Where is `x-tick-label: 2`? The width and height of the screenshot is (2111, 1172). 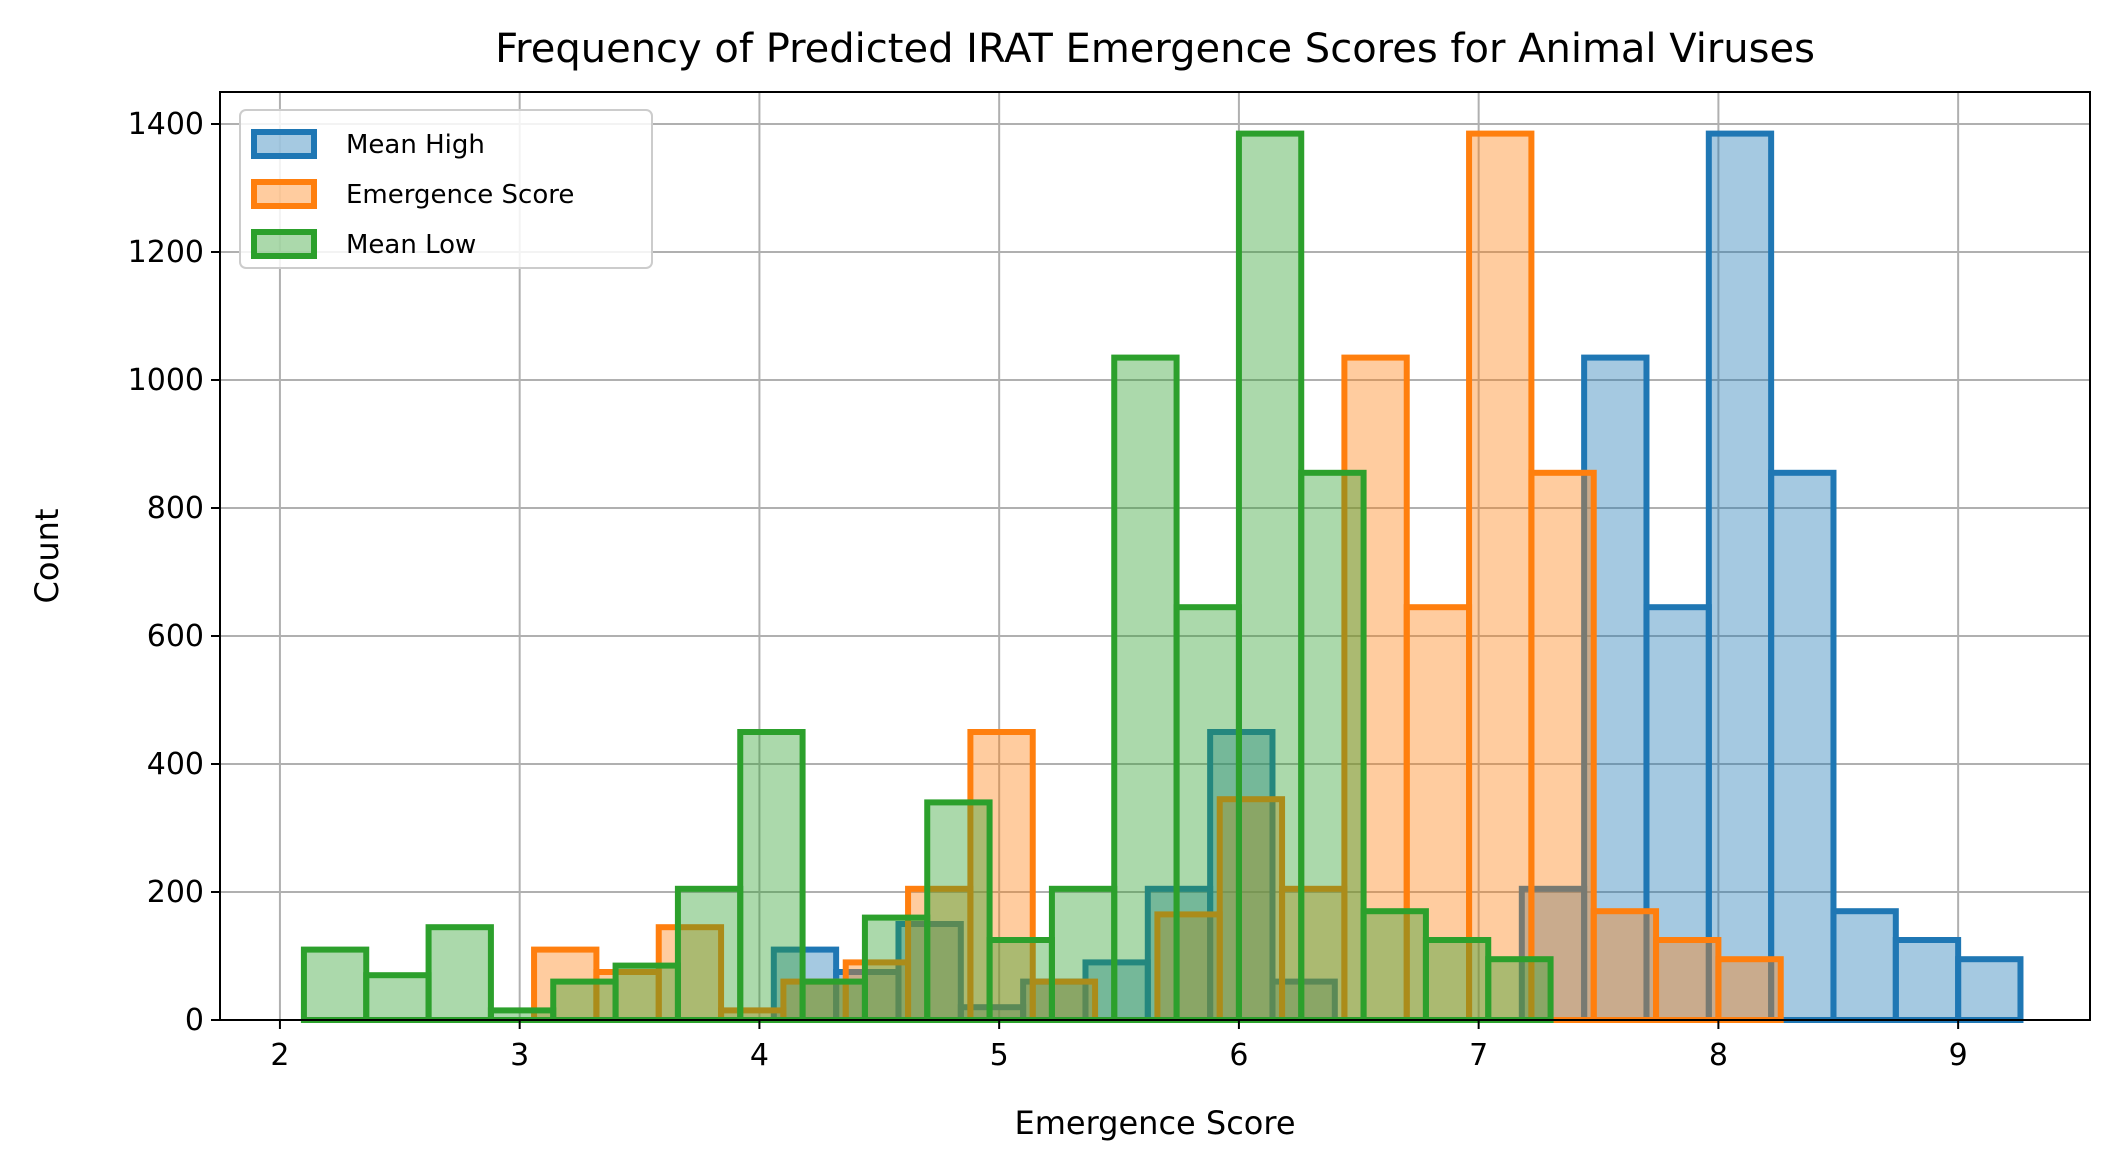 x-tick-label: 2 is located at coordinates (279, 1055).